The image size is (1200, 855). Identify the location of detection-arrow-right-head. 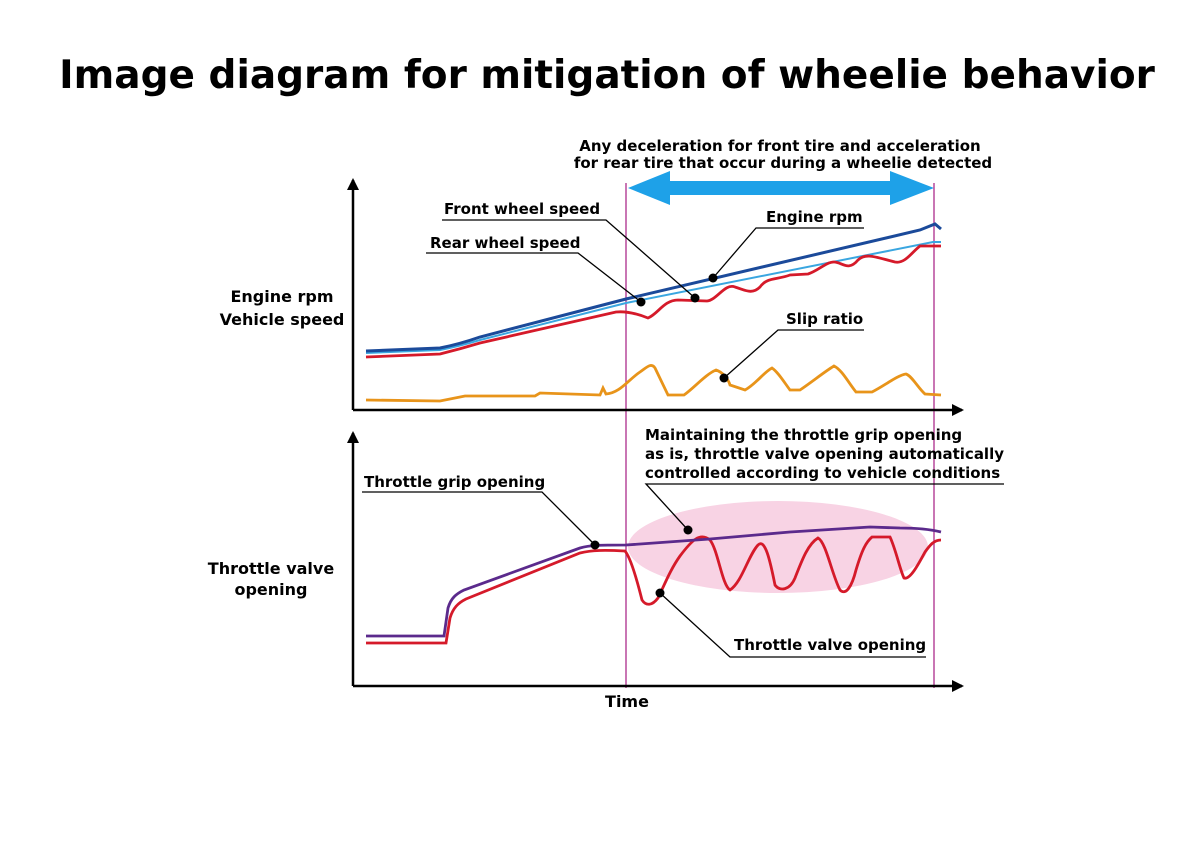
(912, 188).